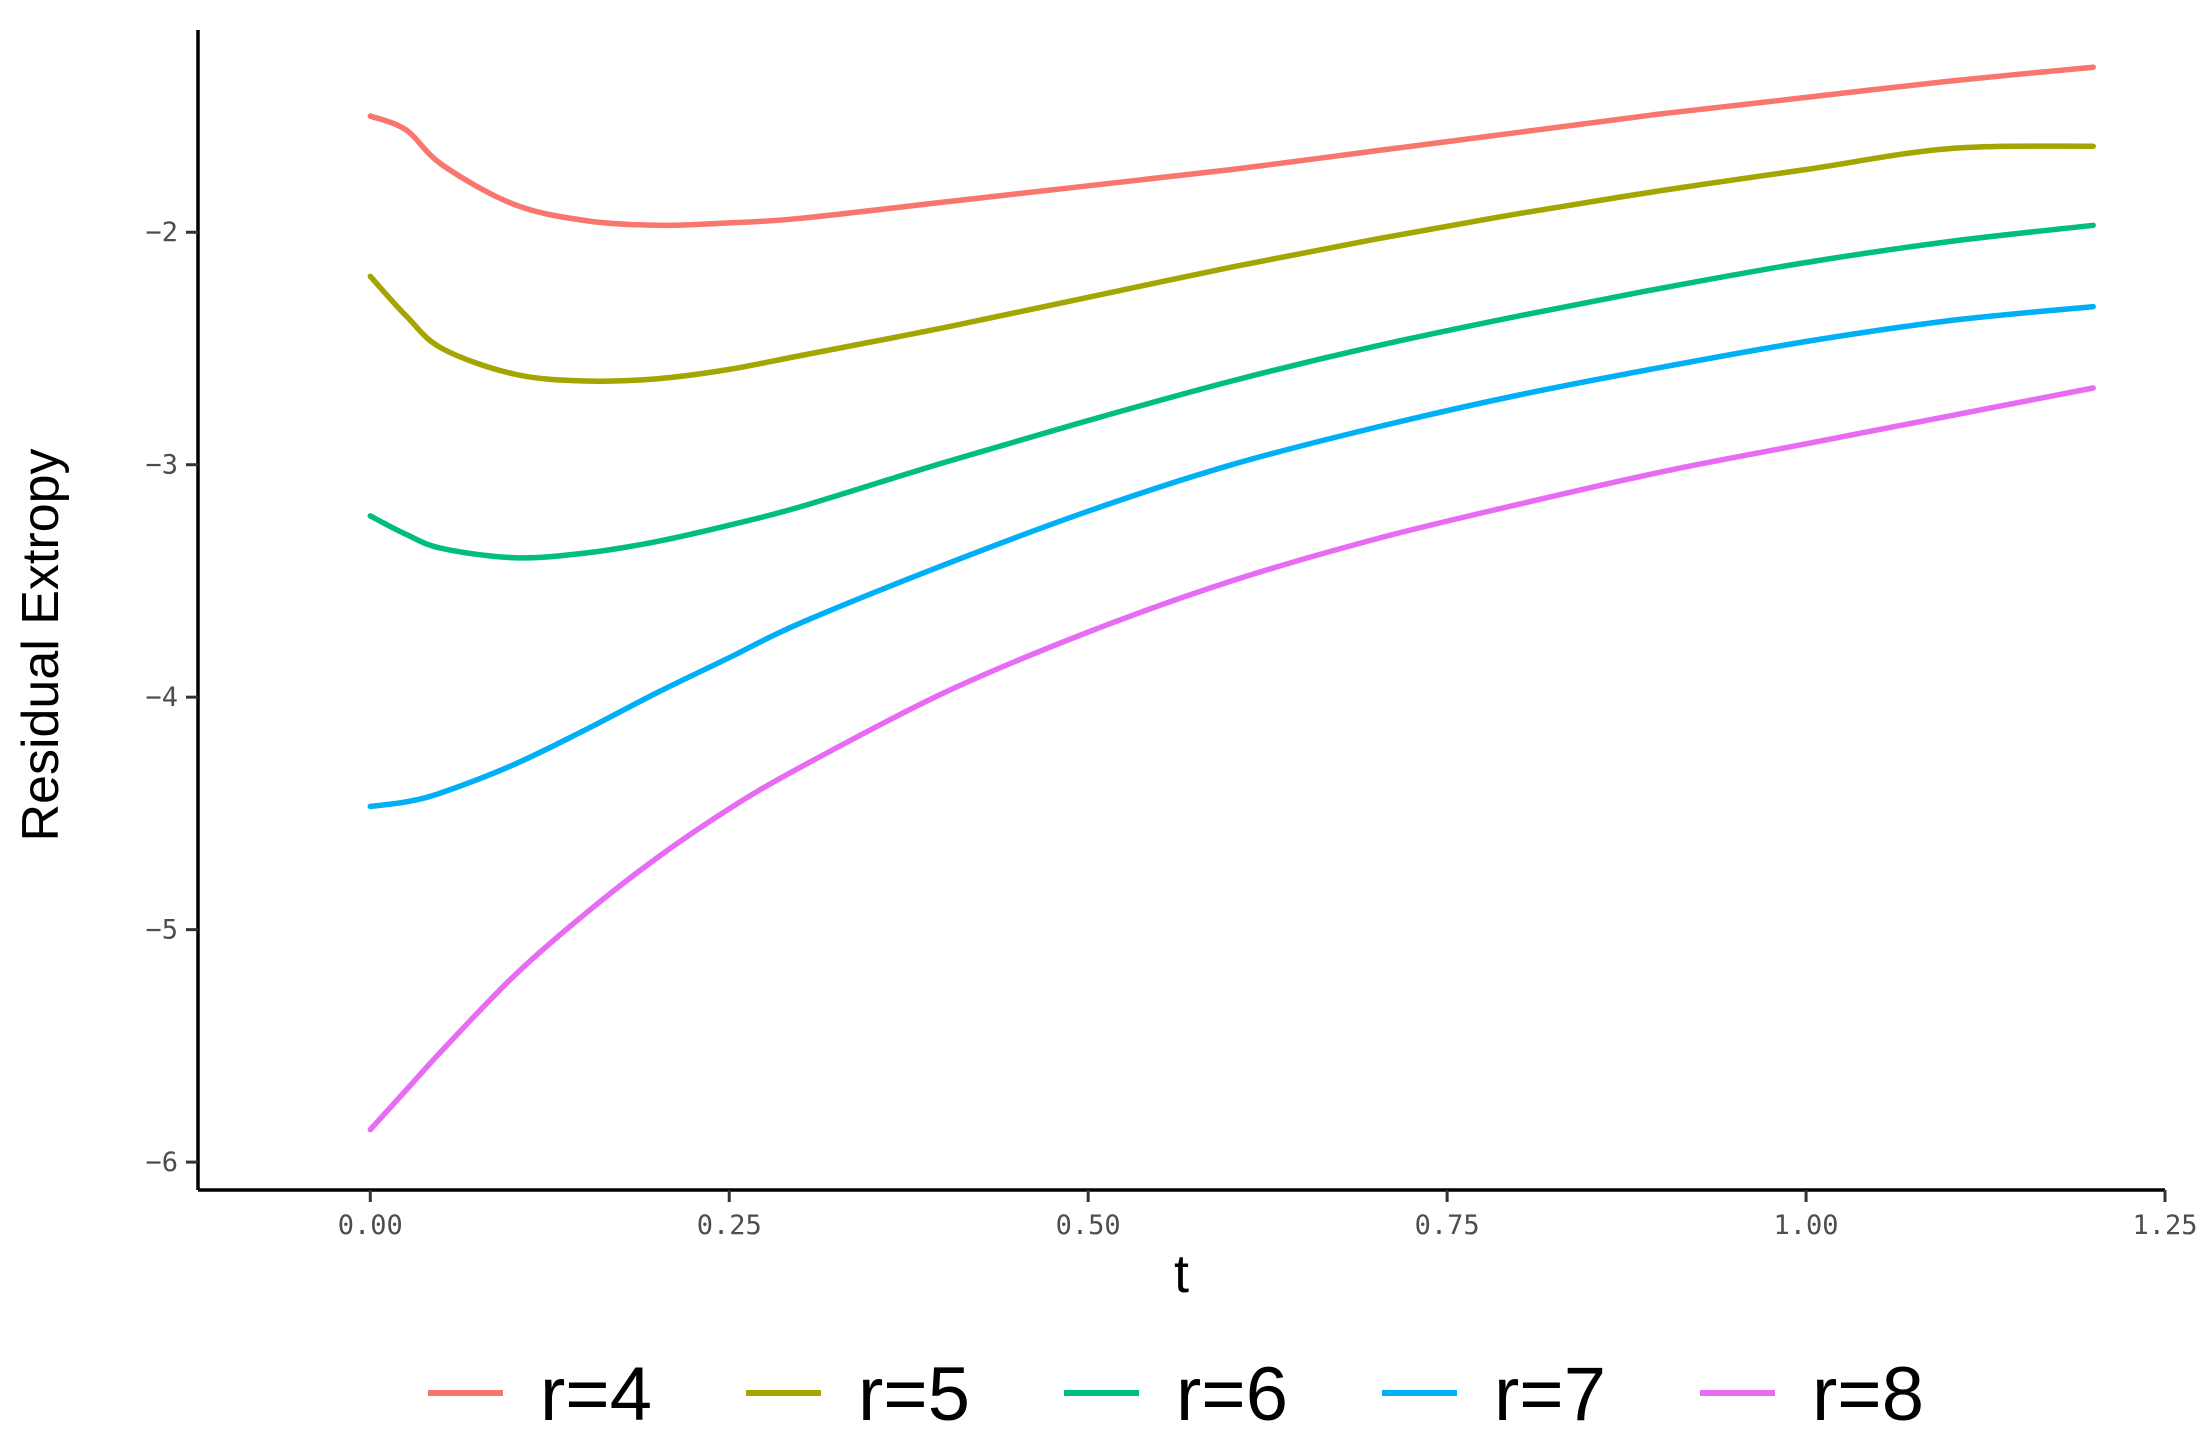  I want to click on x-tick-label: 1.25, so click(2164, 1225).